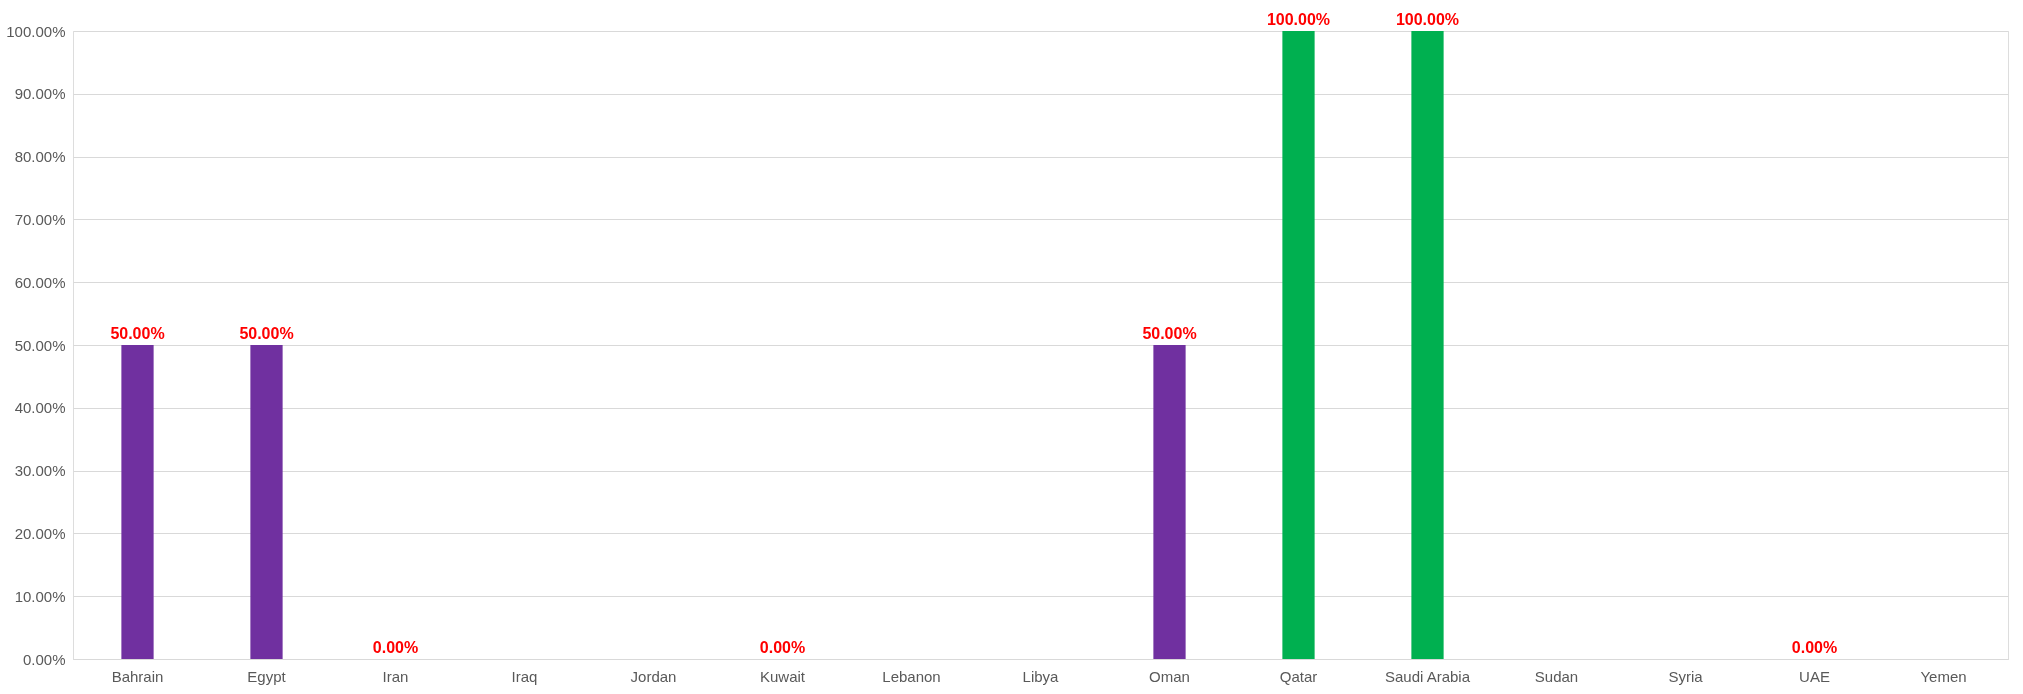 The image size is (2023, 694). What do you see at coordinates (40, 345) in the screenshot?
I see `y-tick-label: 50.00%` at bounding box center [40, 345].